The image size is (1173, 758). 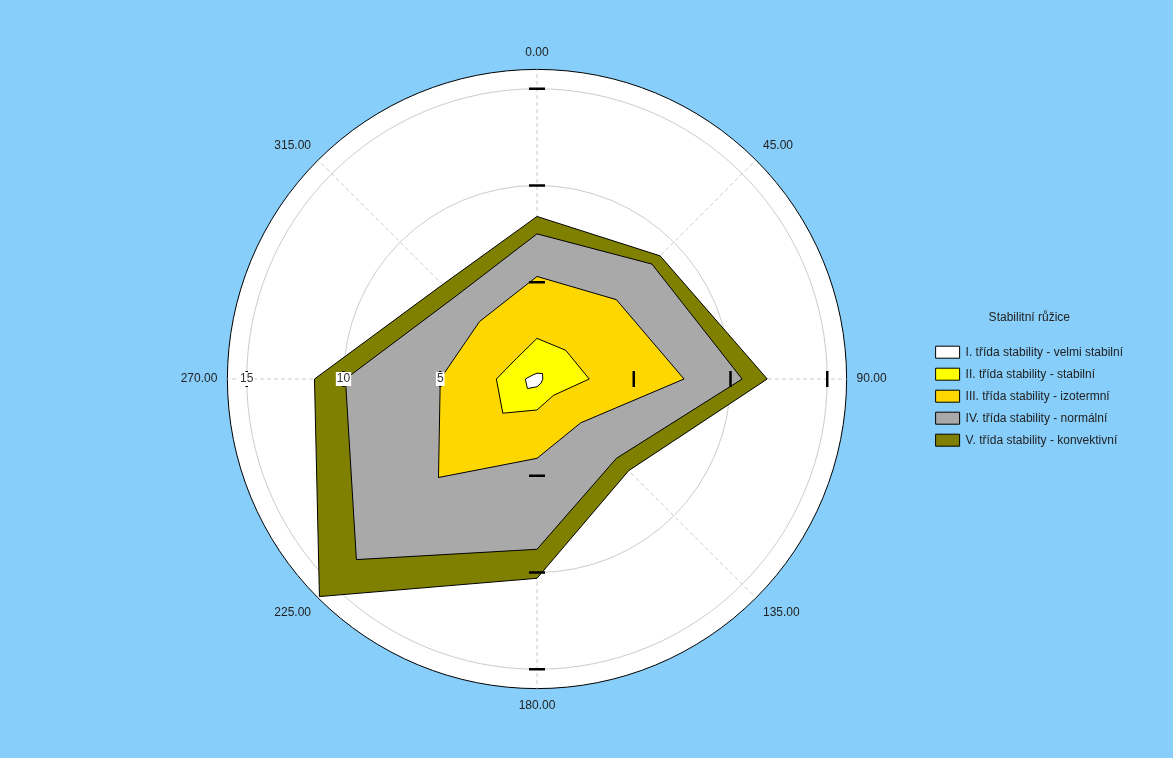 I want to click on legend-label: II. třída stability - stabilní, so click(x=1030, y=373).